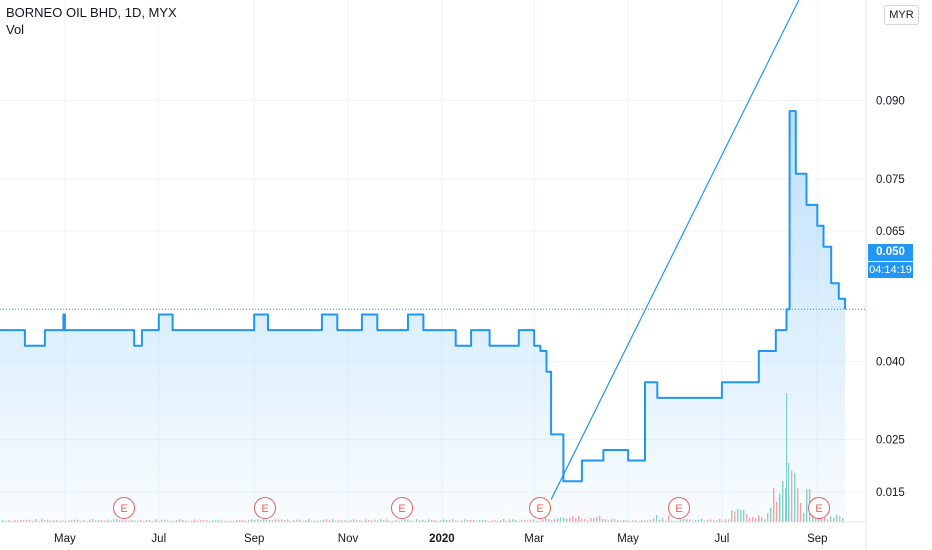 Image resolution: width=932 pixels, height=550 pixels. I want to click on time-axis: May Jul Sep Nov 2020 Mar May Jul Sep, so click(440, 539).